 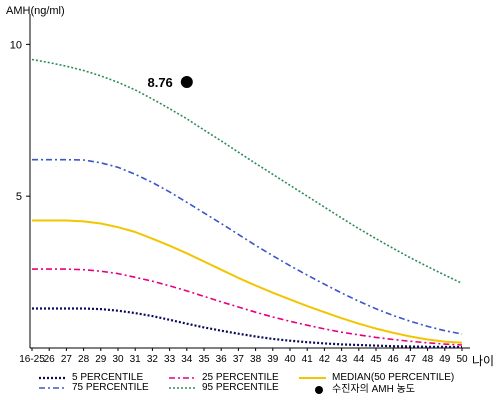 I want to click on legend-swatch-median, so click(x=312, y=378).